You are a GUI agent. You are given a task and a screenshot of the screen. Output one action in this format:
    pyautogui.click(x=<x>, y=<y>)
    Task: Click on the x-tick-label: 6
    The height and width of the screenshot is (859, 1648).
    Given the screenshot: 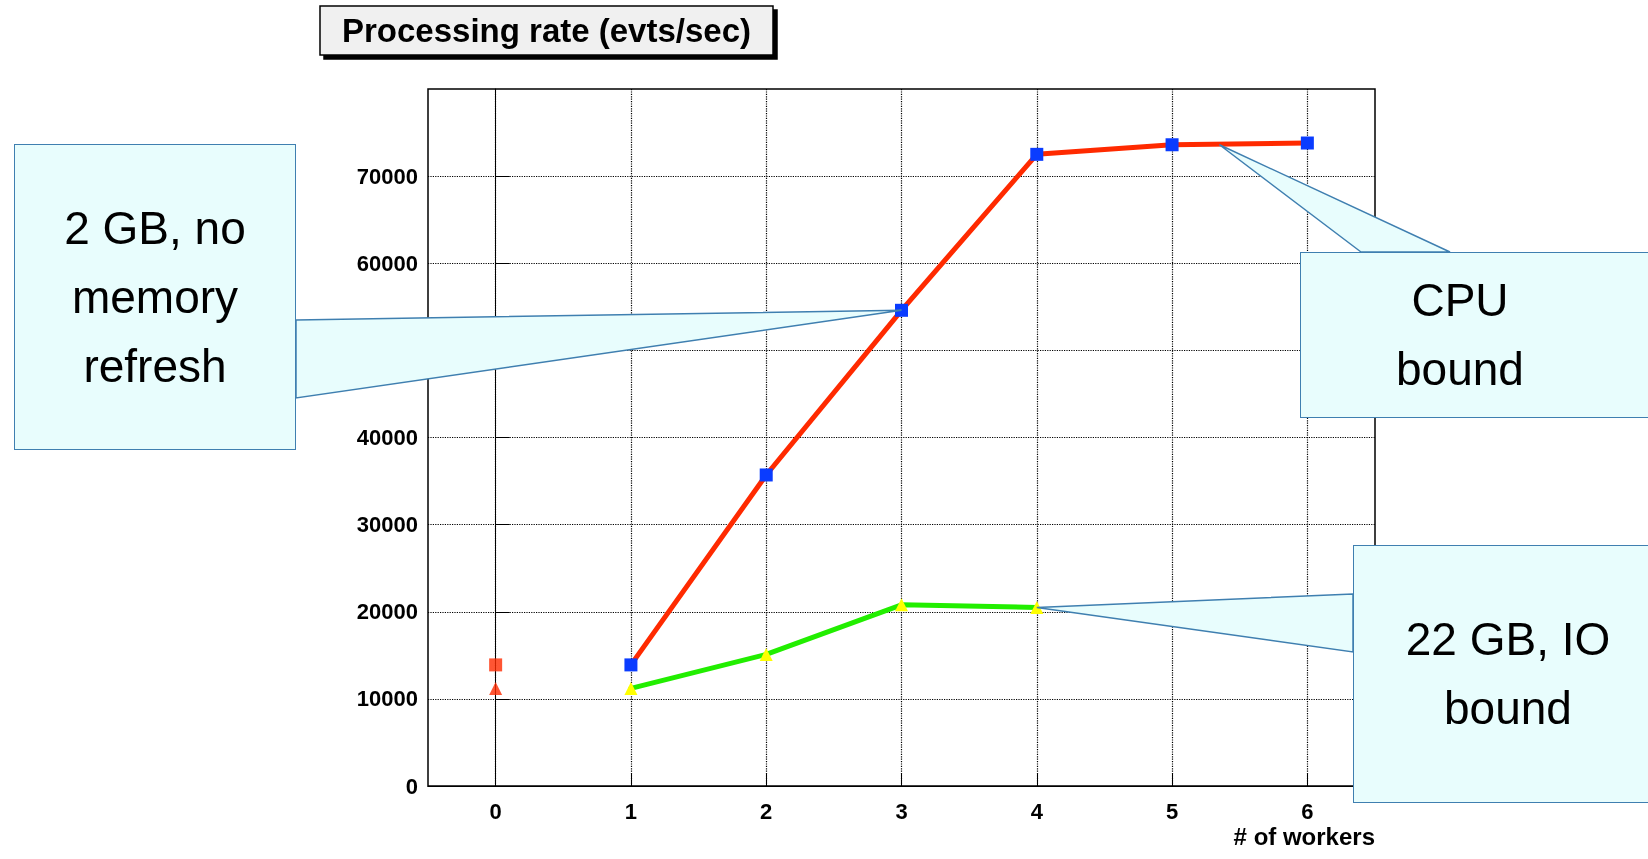 What is the action you would take?
    pyautogui.click(x=1307, y=811)
    